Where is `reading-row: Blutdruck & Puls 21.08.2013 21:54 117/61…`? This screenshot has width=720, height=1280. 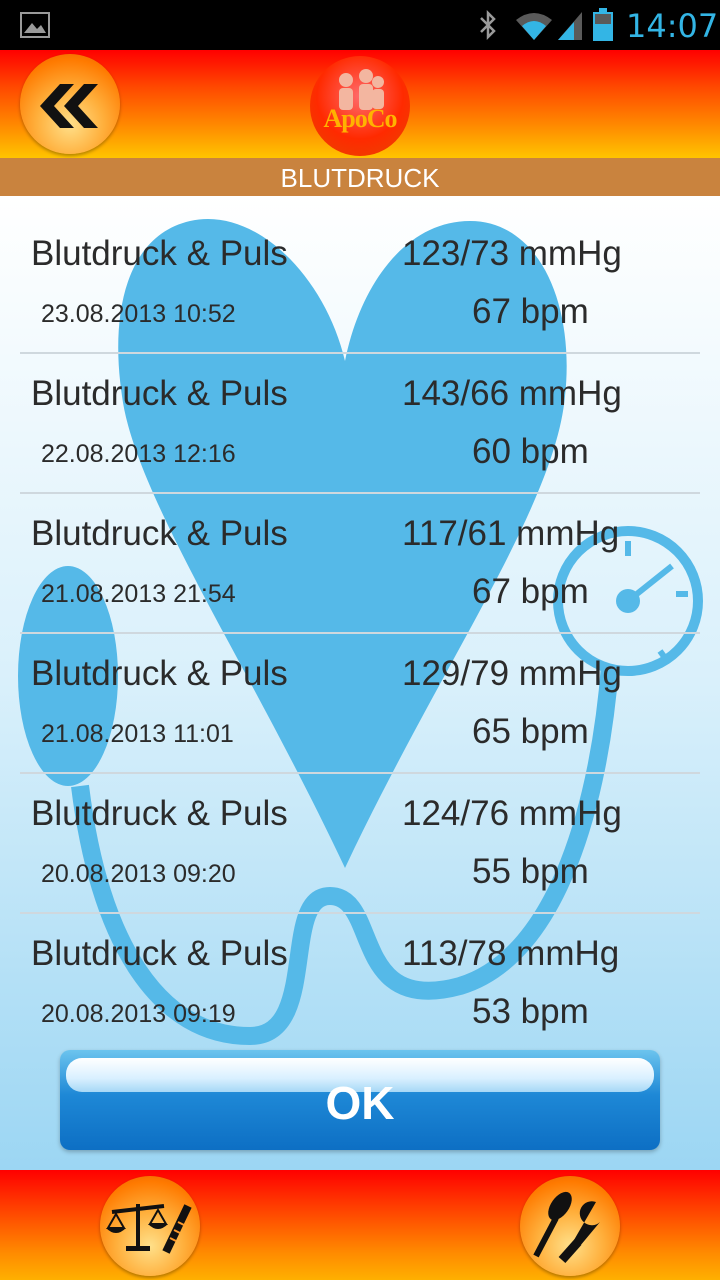
reading-row: Blutdruck & Puls 21.08.2013 21:54 117/61… is located at coordinates (360, 564).